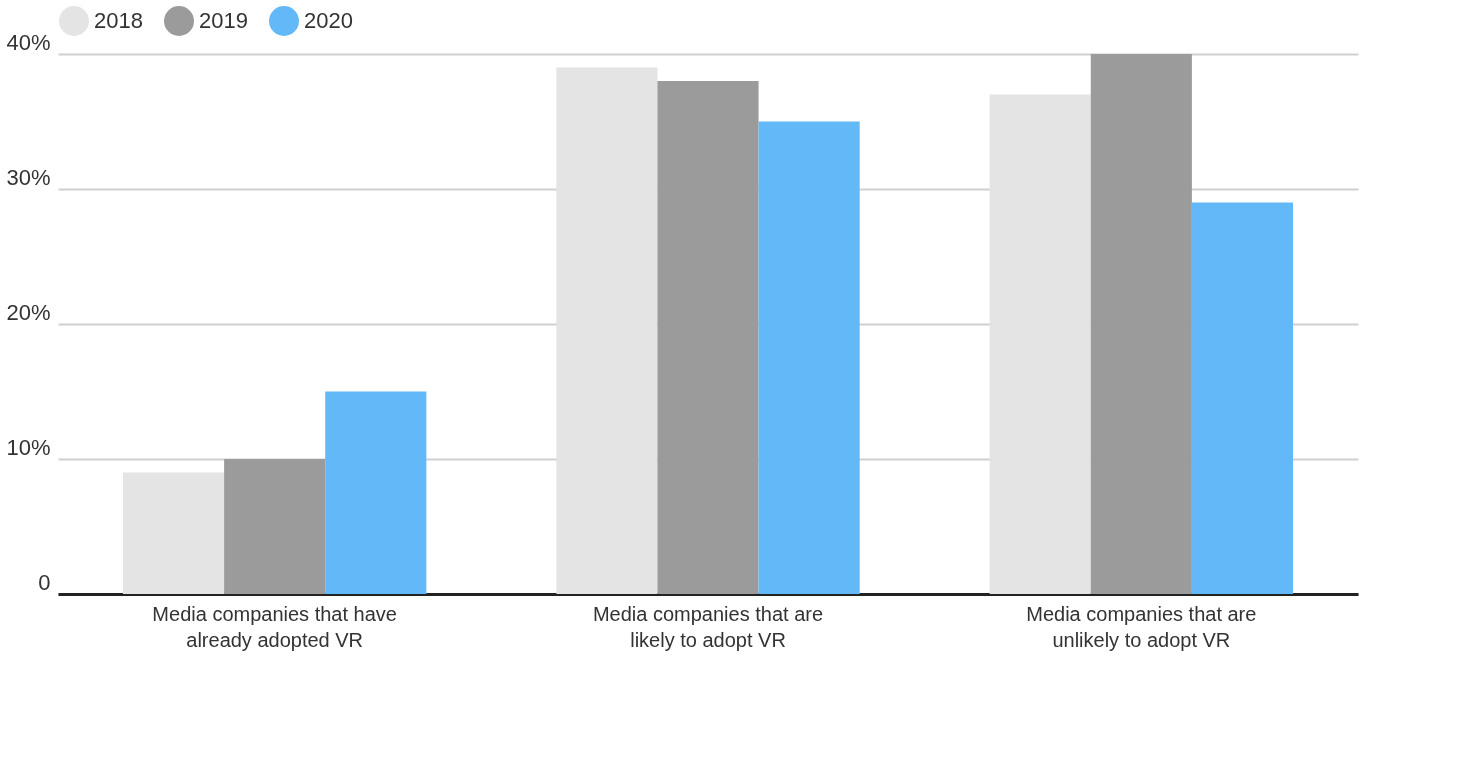 This screenshot has height=783, width=1483. What do you see at coordinates (1141, 626) in the screenshot?
I see `x-tick-label: Media companies that are unlikely to adopt VR` at bounding box center [1141, 626].